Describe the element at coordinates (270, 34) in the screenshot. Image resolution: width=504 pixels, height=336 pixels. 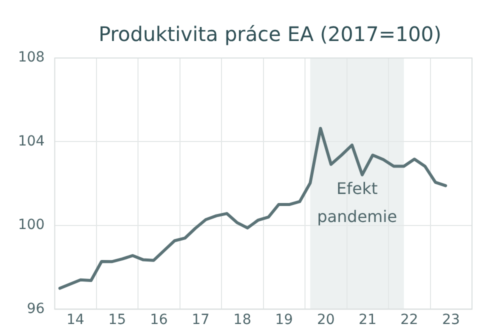
I see `chart-title: Produktivita práce EA (2017=100)` at that location.